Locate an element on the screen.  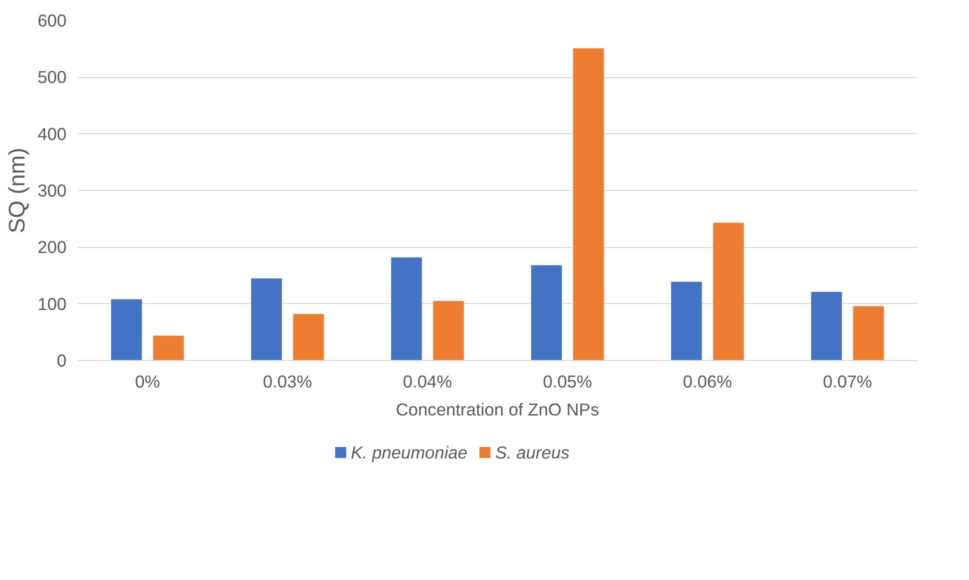
y-tick-label: 200 is located at coordinates (52, 247).